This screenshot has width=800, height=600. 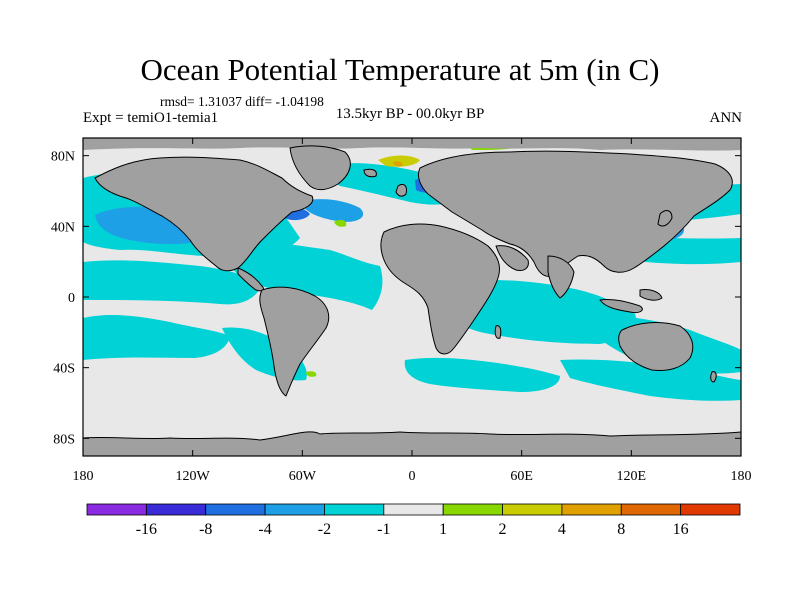 I want to click on x-tick-label: 120W, so click(x=193, y=476).